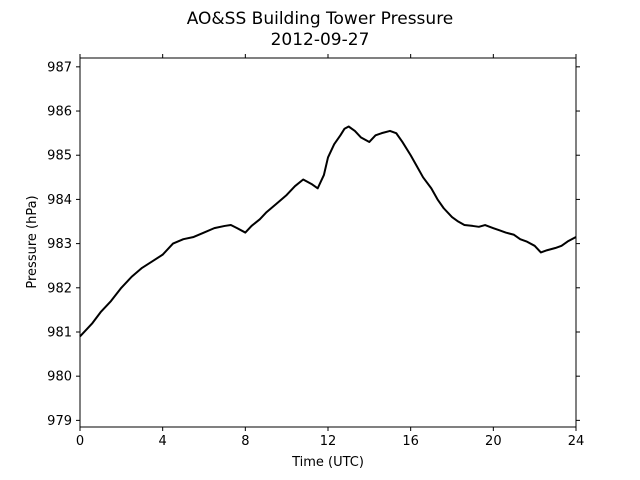  What do you see at coordinates (320, 40) in the screenshot?
I see `chart-subtitle: 2012-09-27` at bounding box center [320, 40].